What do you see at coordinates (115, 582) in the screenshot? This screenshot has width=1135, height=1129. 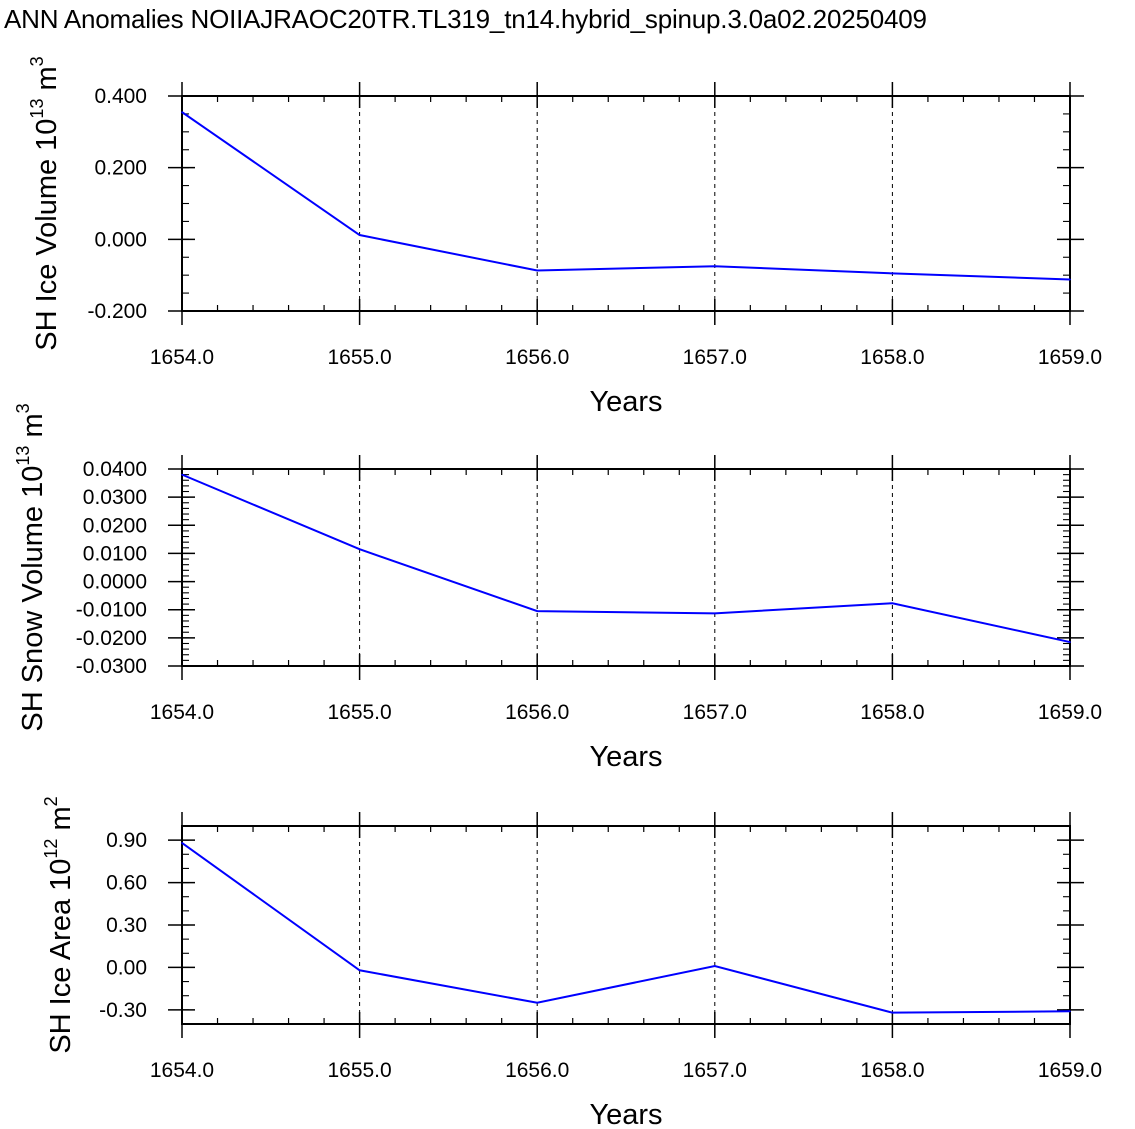 I see `y-tick-label: 0.0000` at bounding box center [115, 582].